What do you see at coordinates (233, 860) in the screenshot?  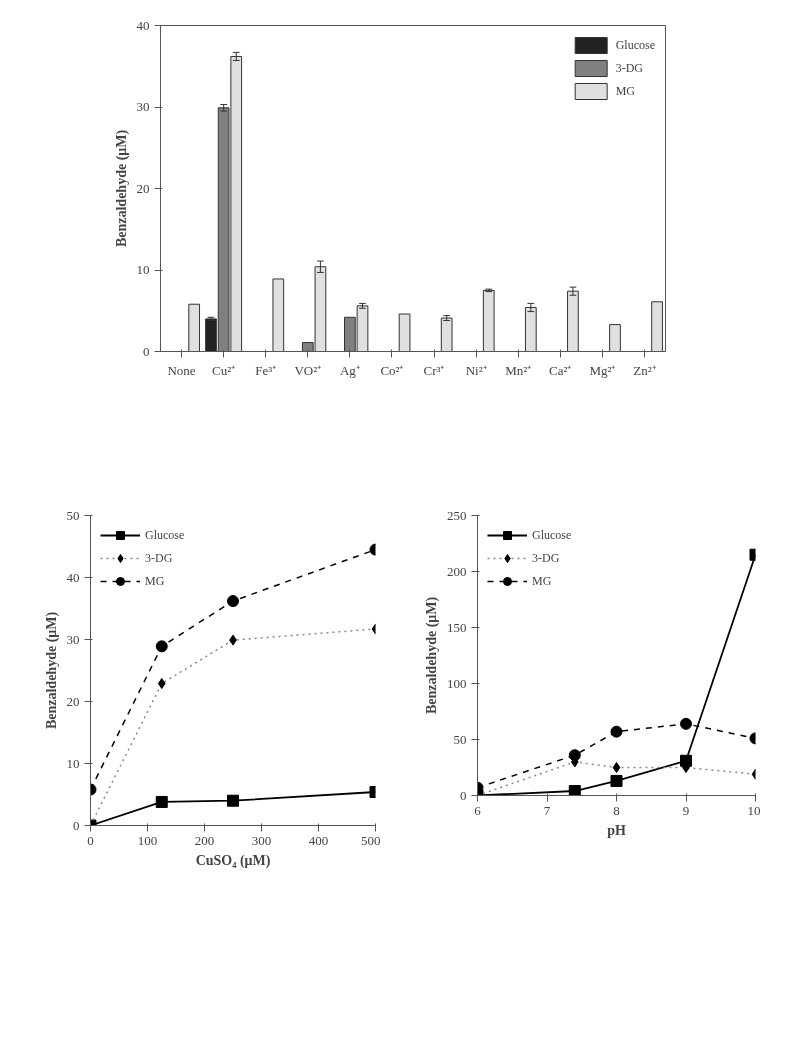 I see `x-axis-title: CuSO₄ (μM)` at bounding box center [233, 860].